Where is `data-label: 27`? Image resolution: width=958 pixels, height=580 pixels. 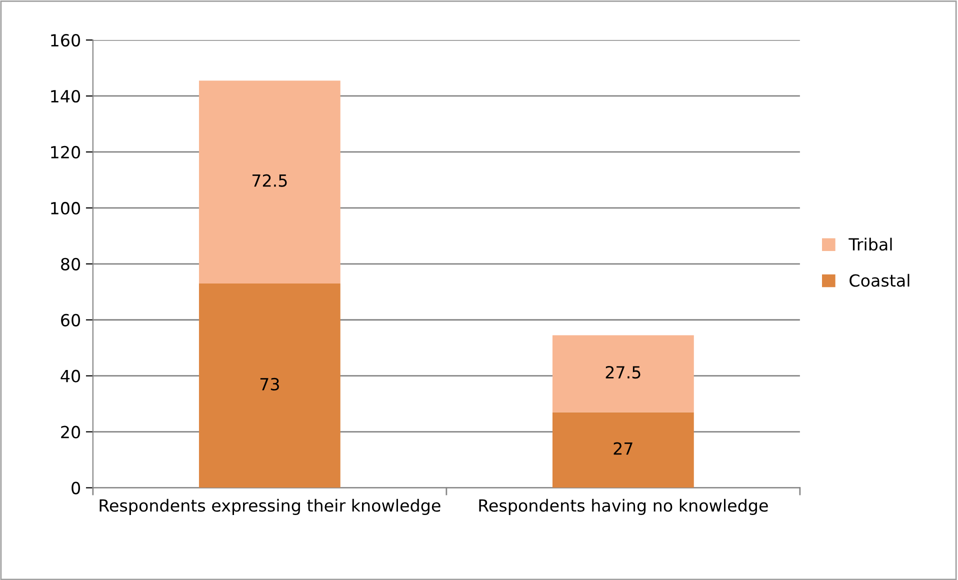
data-label: 27 is located at coordinates (623, 448).